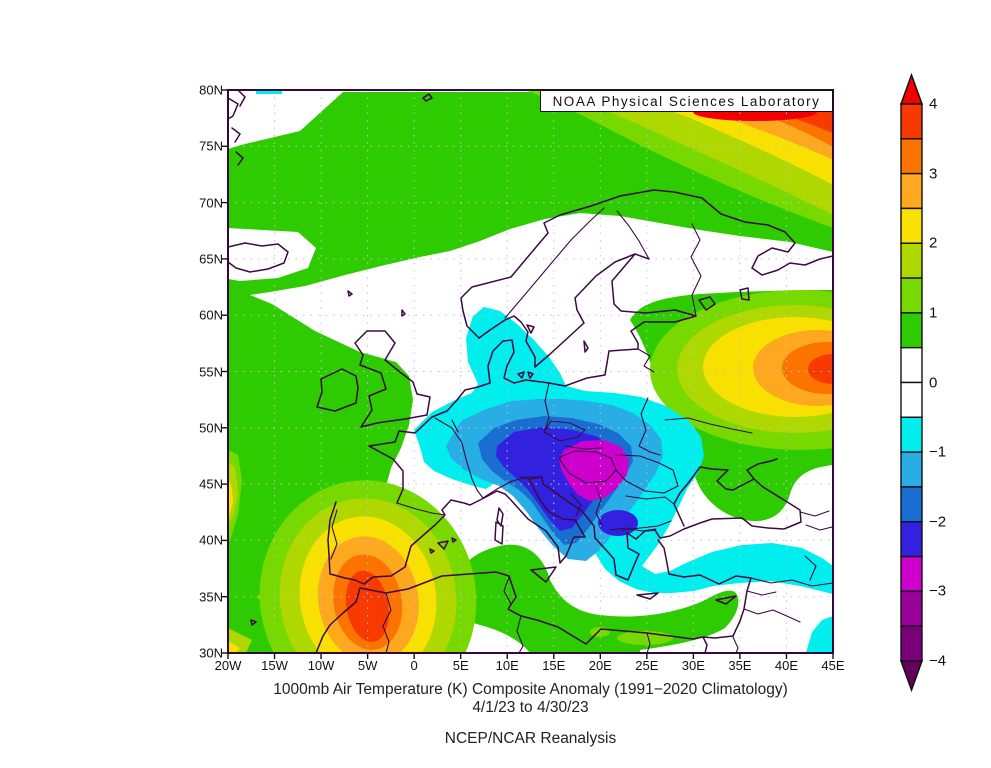 The image size is (991, 768). Describe the element at coordinates (554, 665) in the screenshot. I see `lon-tick-label: 15E` at that location.